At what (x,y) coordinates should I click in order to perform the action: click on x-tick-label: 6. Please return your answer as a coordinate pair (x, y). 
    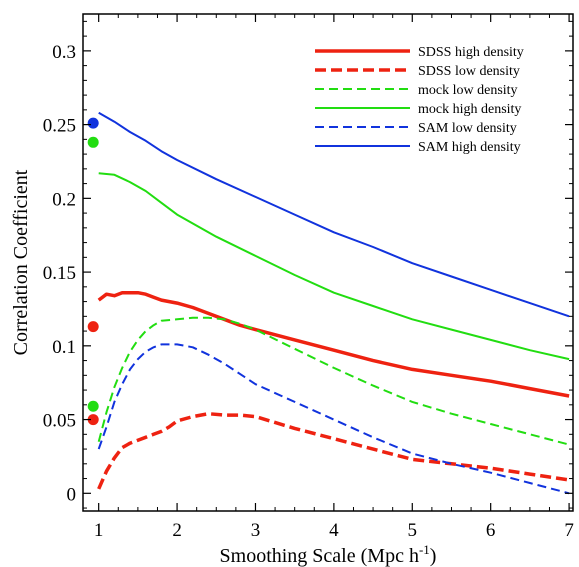
    Looking at the image, I should click on (491, 530).